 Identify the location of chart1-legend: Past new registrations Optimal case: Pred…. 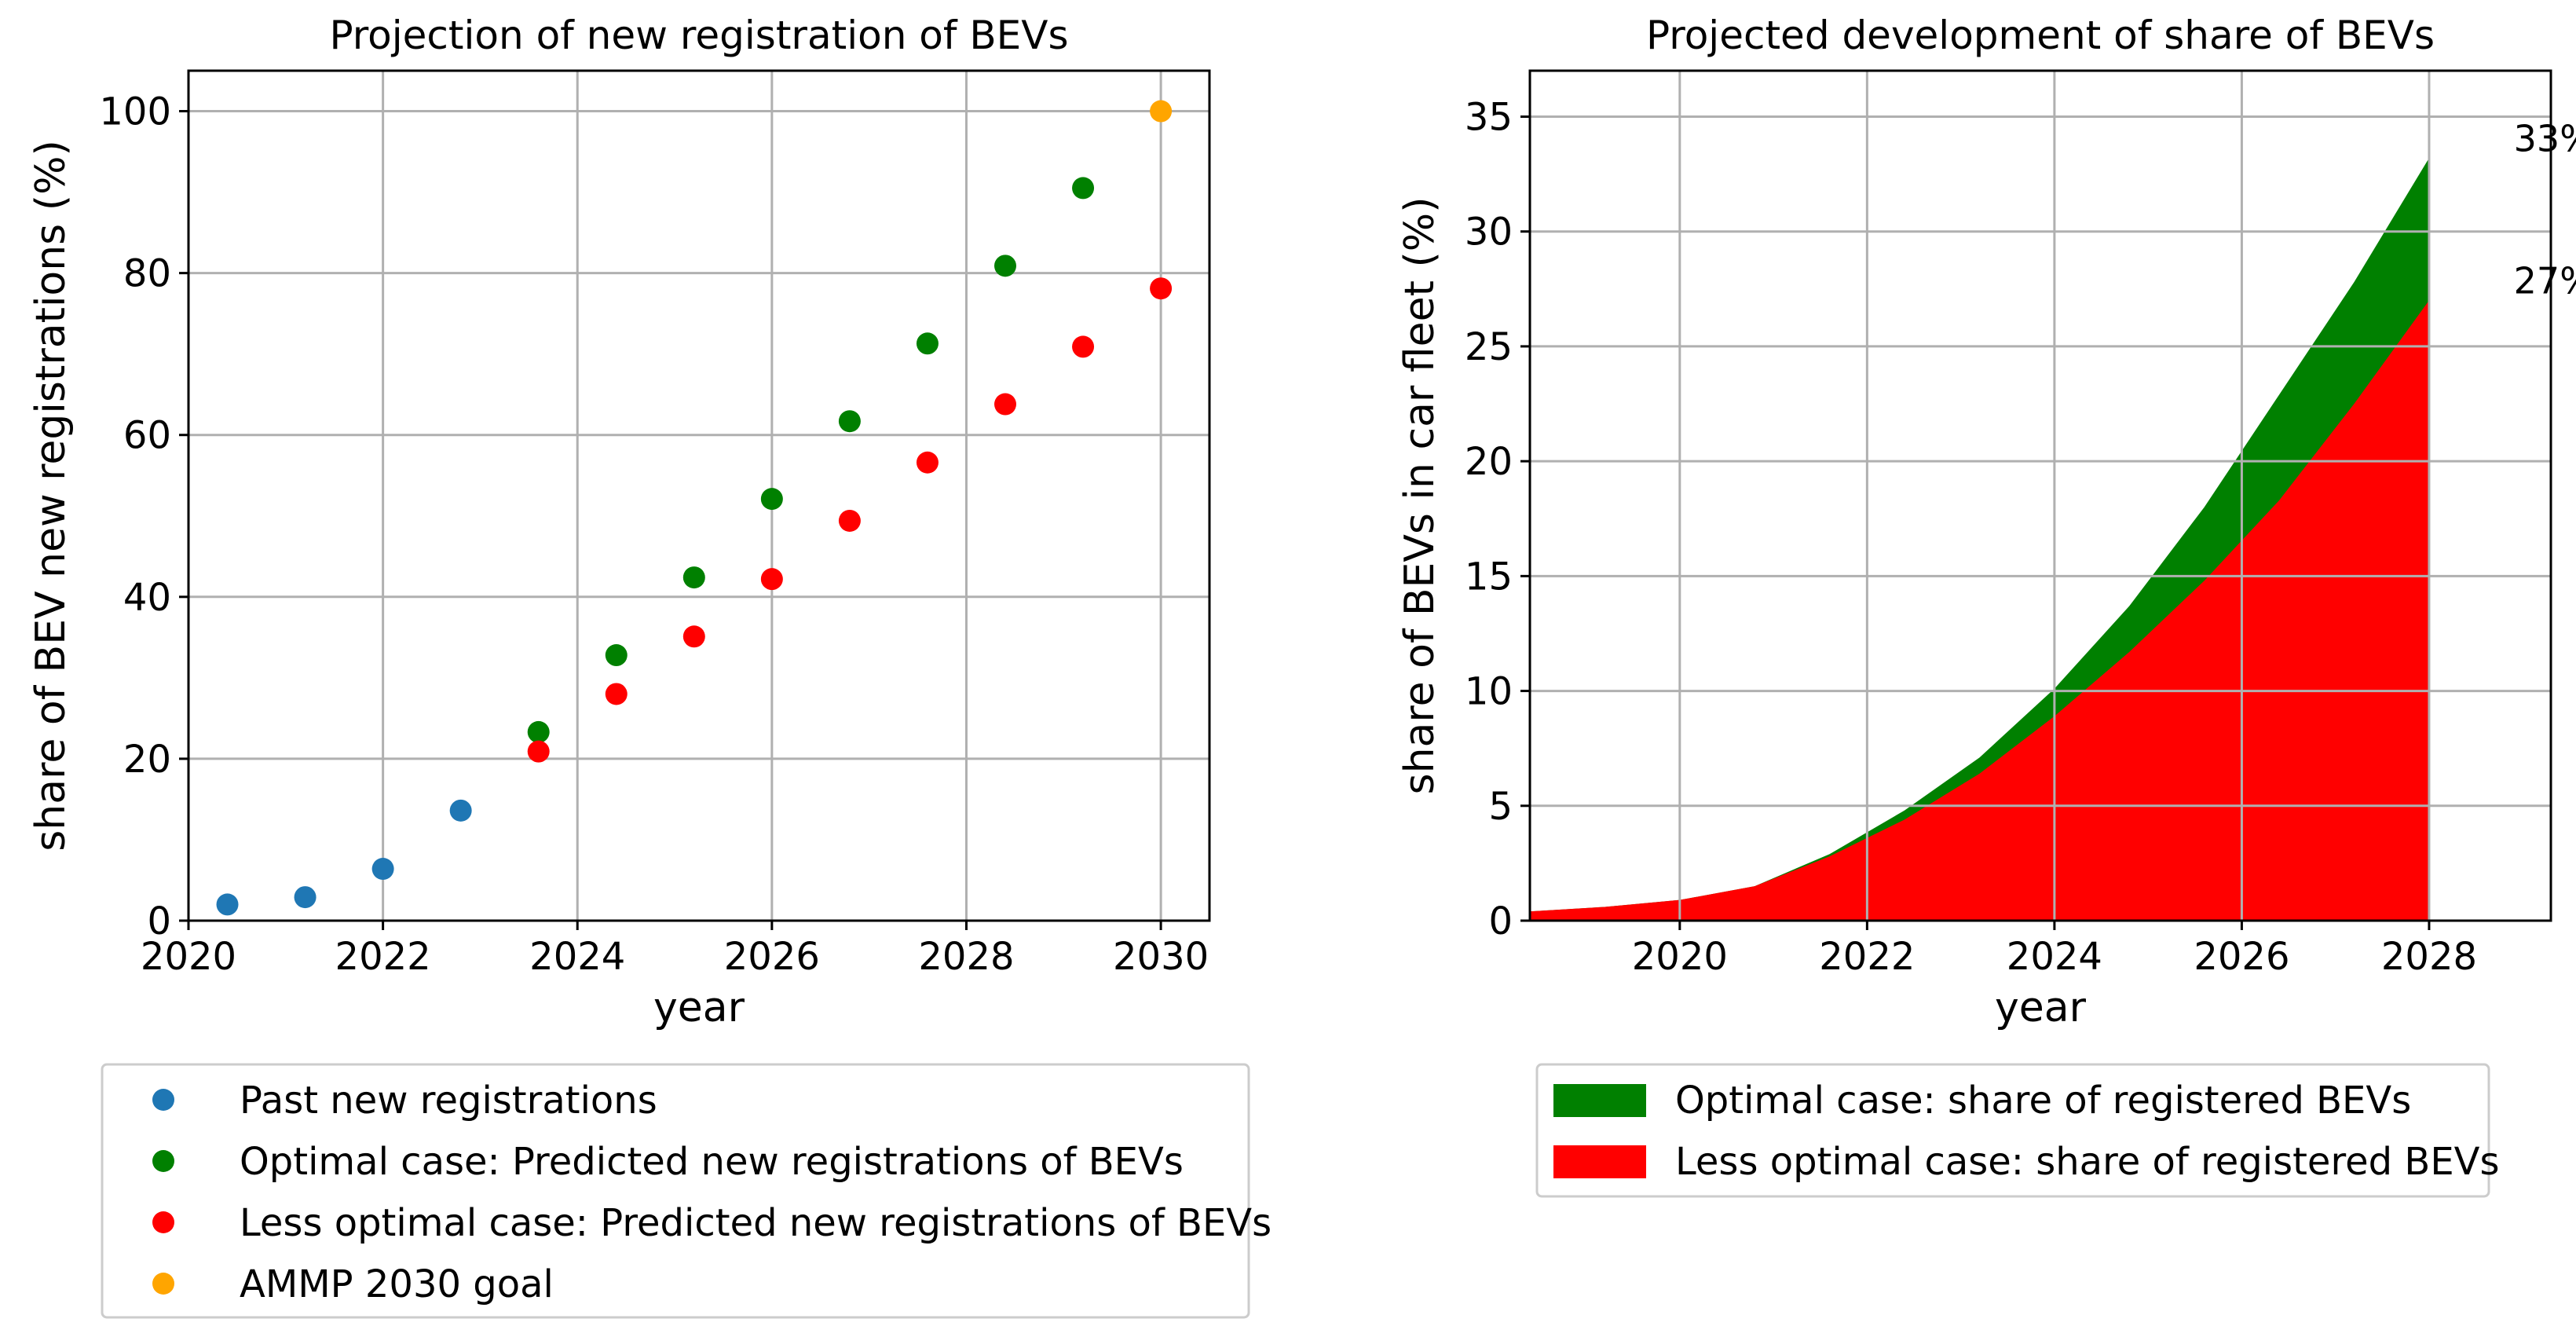
(687, 1191).